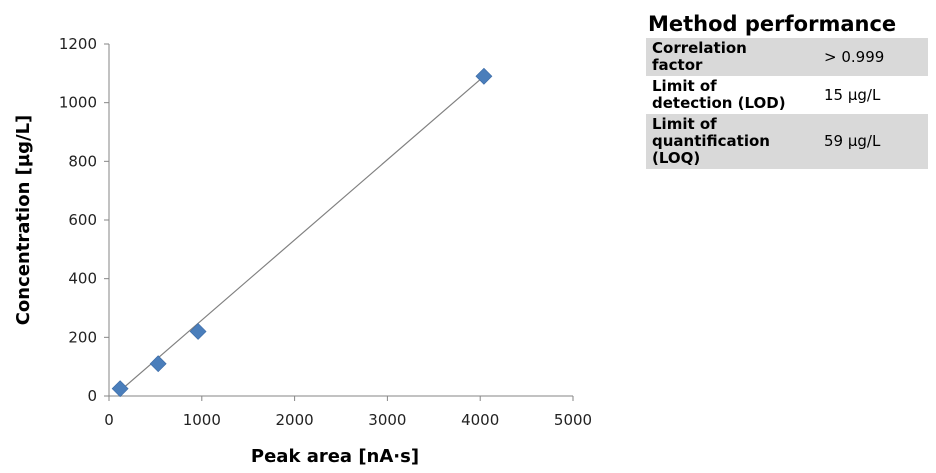  Describe the element at coordinates (23, 220) in the screenshot. I see `y-axis-title: Concentration [µg/L]` at that location.